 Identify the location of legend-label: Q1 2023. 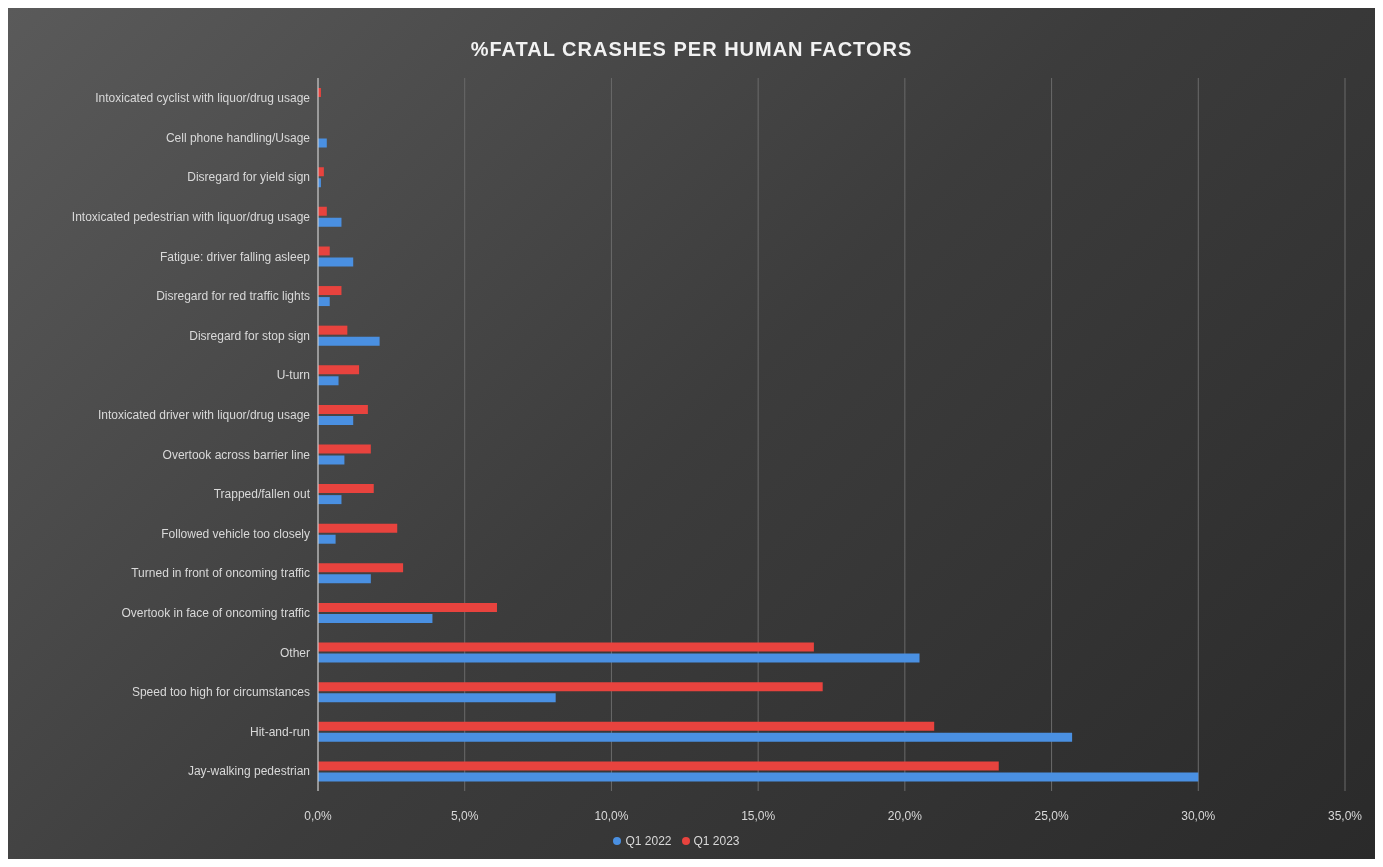
(716, 841).